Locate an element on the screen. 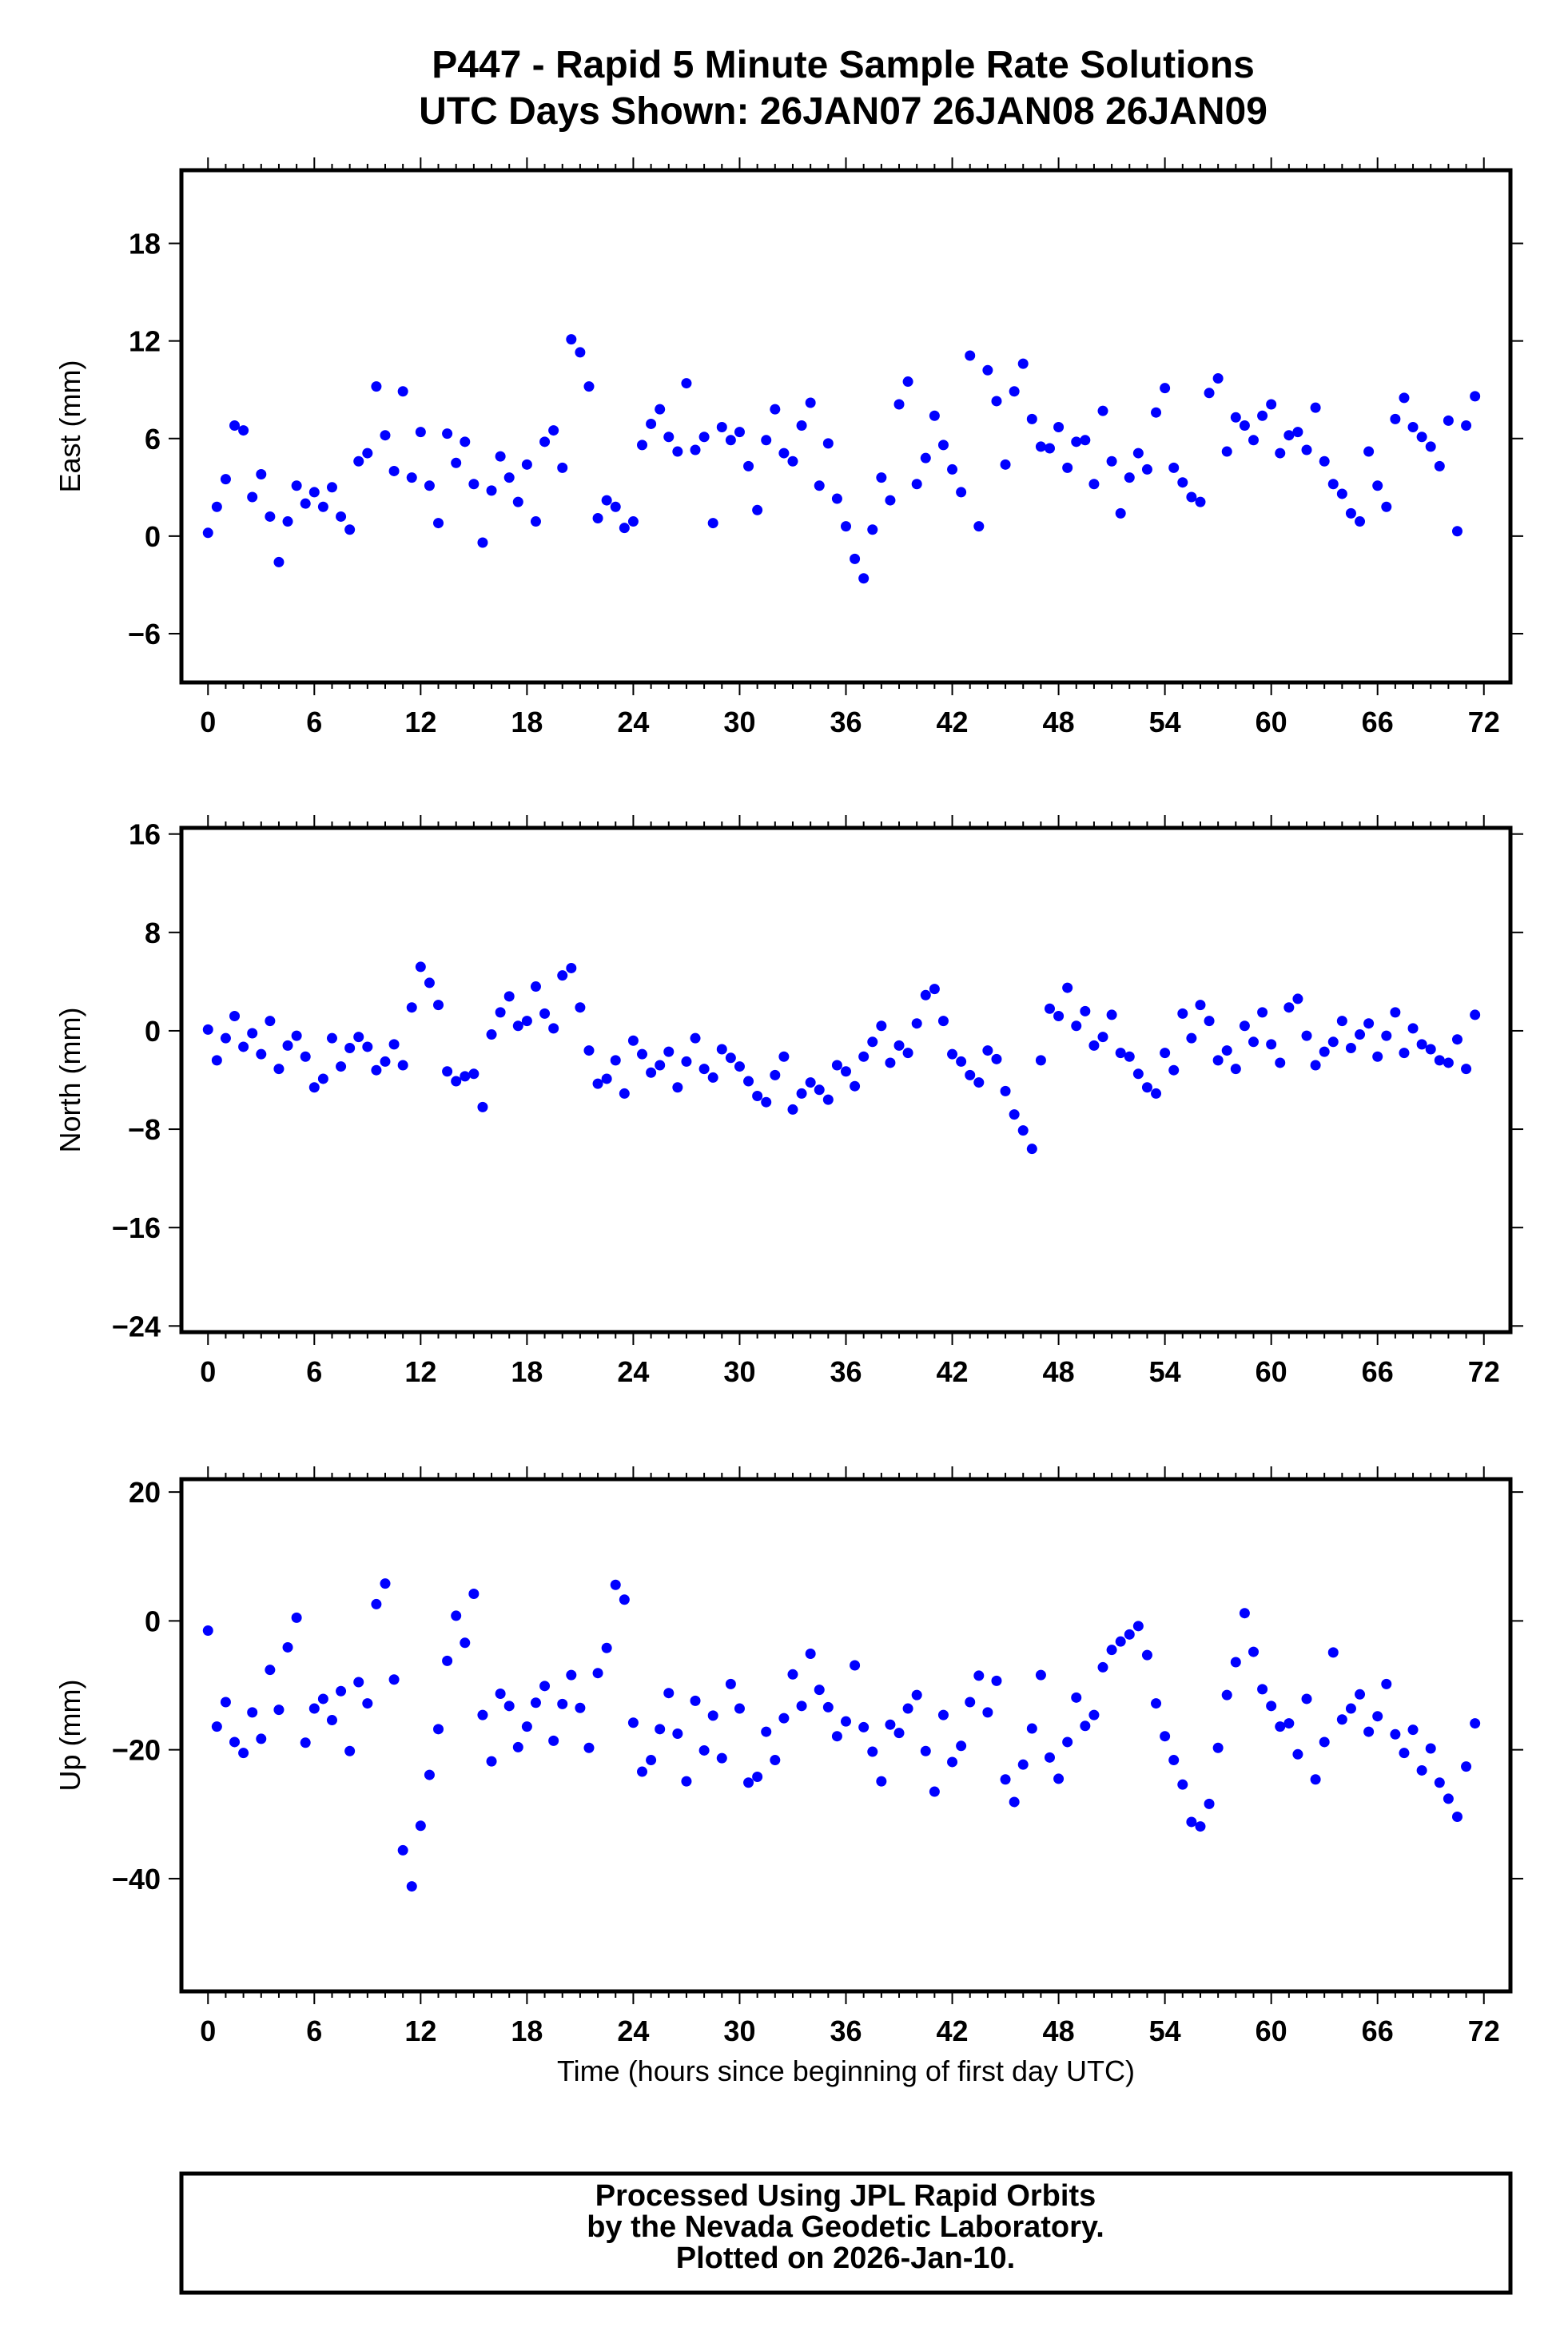 The image size is (1568, 2339). x-tick-label: 18 is located at coordinates (527, 2031).